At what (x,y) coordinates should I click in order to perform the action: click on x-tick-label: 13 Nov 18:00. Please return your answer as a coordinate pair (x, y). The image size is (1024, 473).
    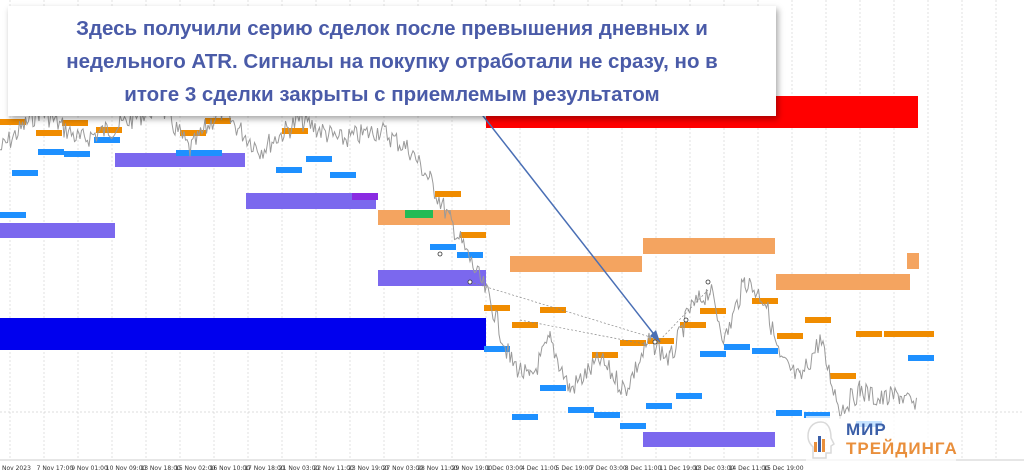
    Looking at the image, I should click on (160, 468).